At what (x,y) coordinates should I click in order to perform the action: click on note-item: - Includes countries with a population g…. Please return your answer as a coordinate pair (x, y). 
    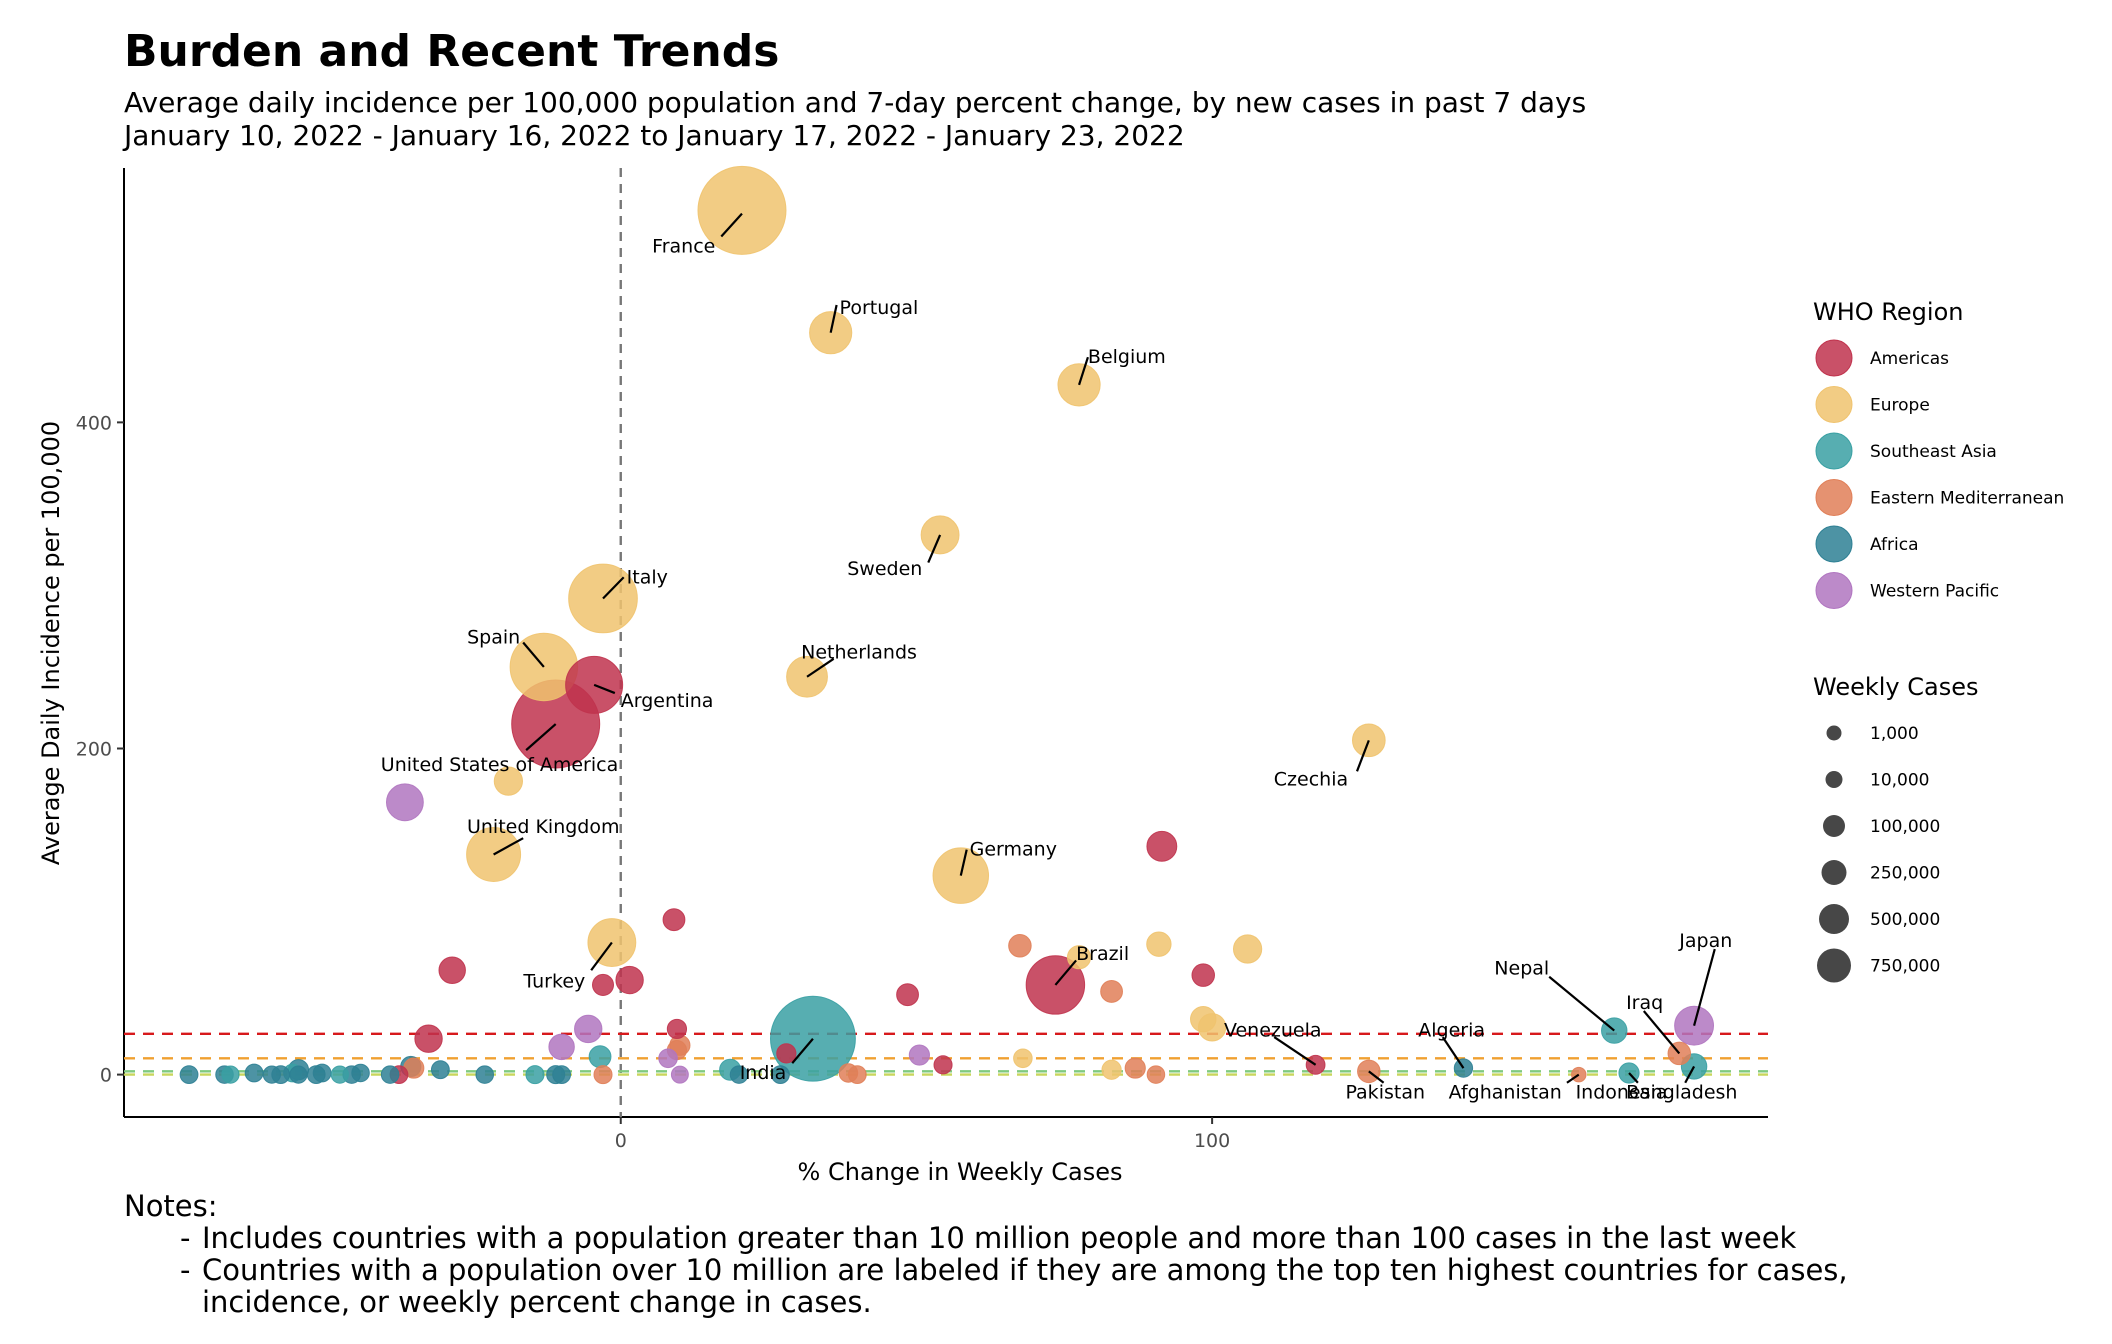
    Looking at the image, I should click on (1071, 1238).